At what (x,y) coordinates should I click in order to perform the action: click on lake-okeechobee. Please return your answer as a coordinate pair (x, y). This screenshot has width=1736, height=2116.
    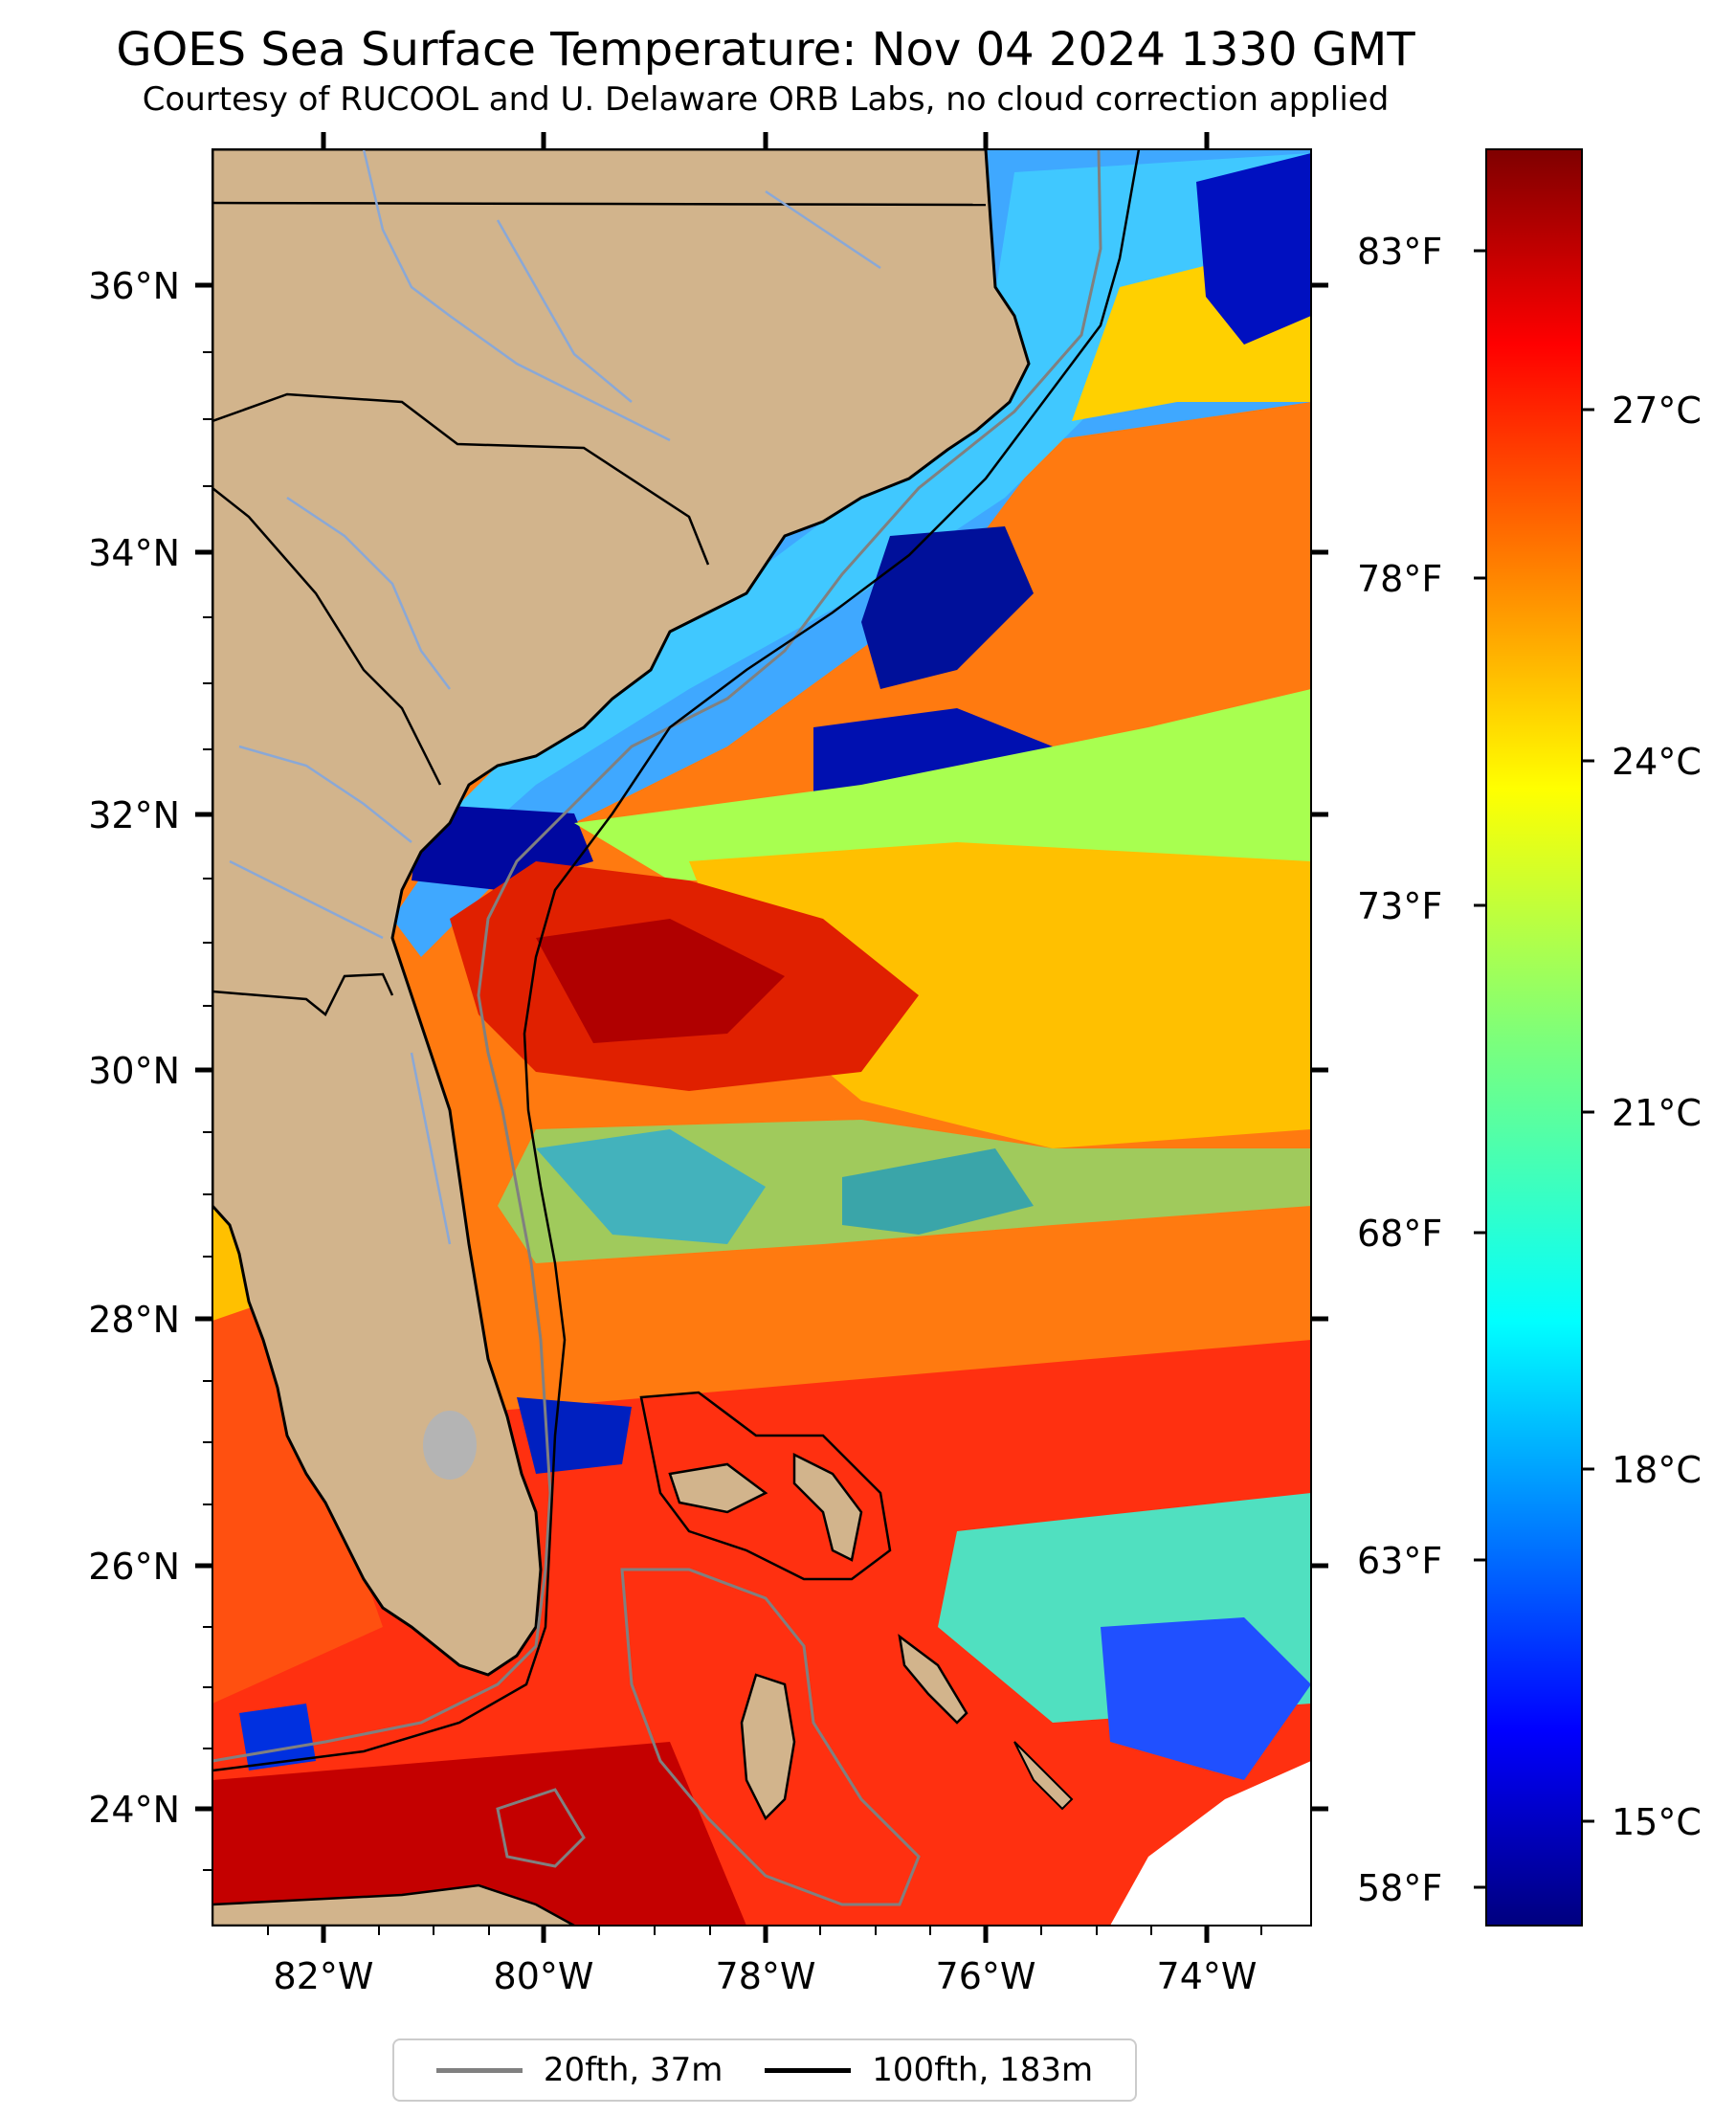
    Looking at the image, I should click on (450, 1445).